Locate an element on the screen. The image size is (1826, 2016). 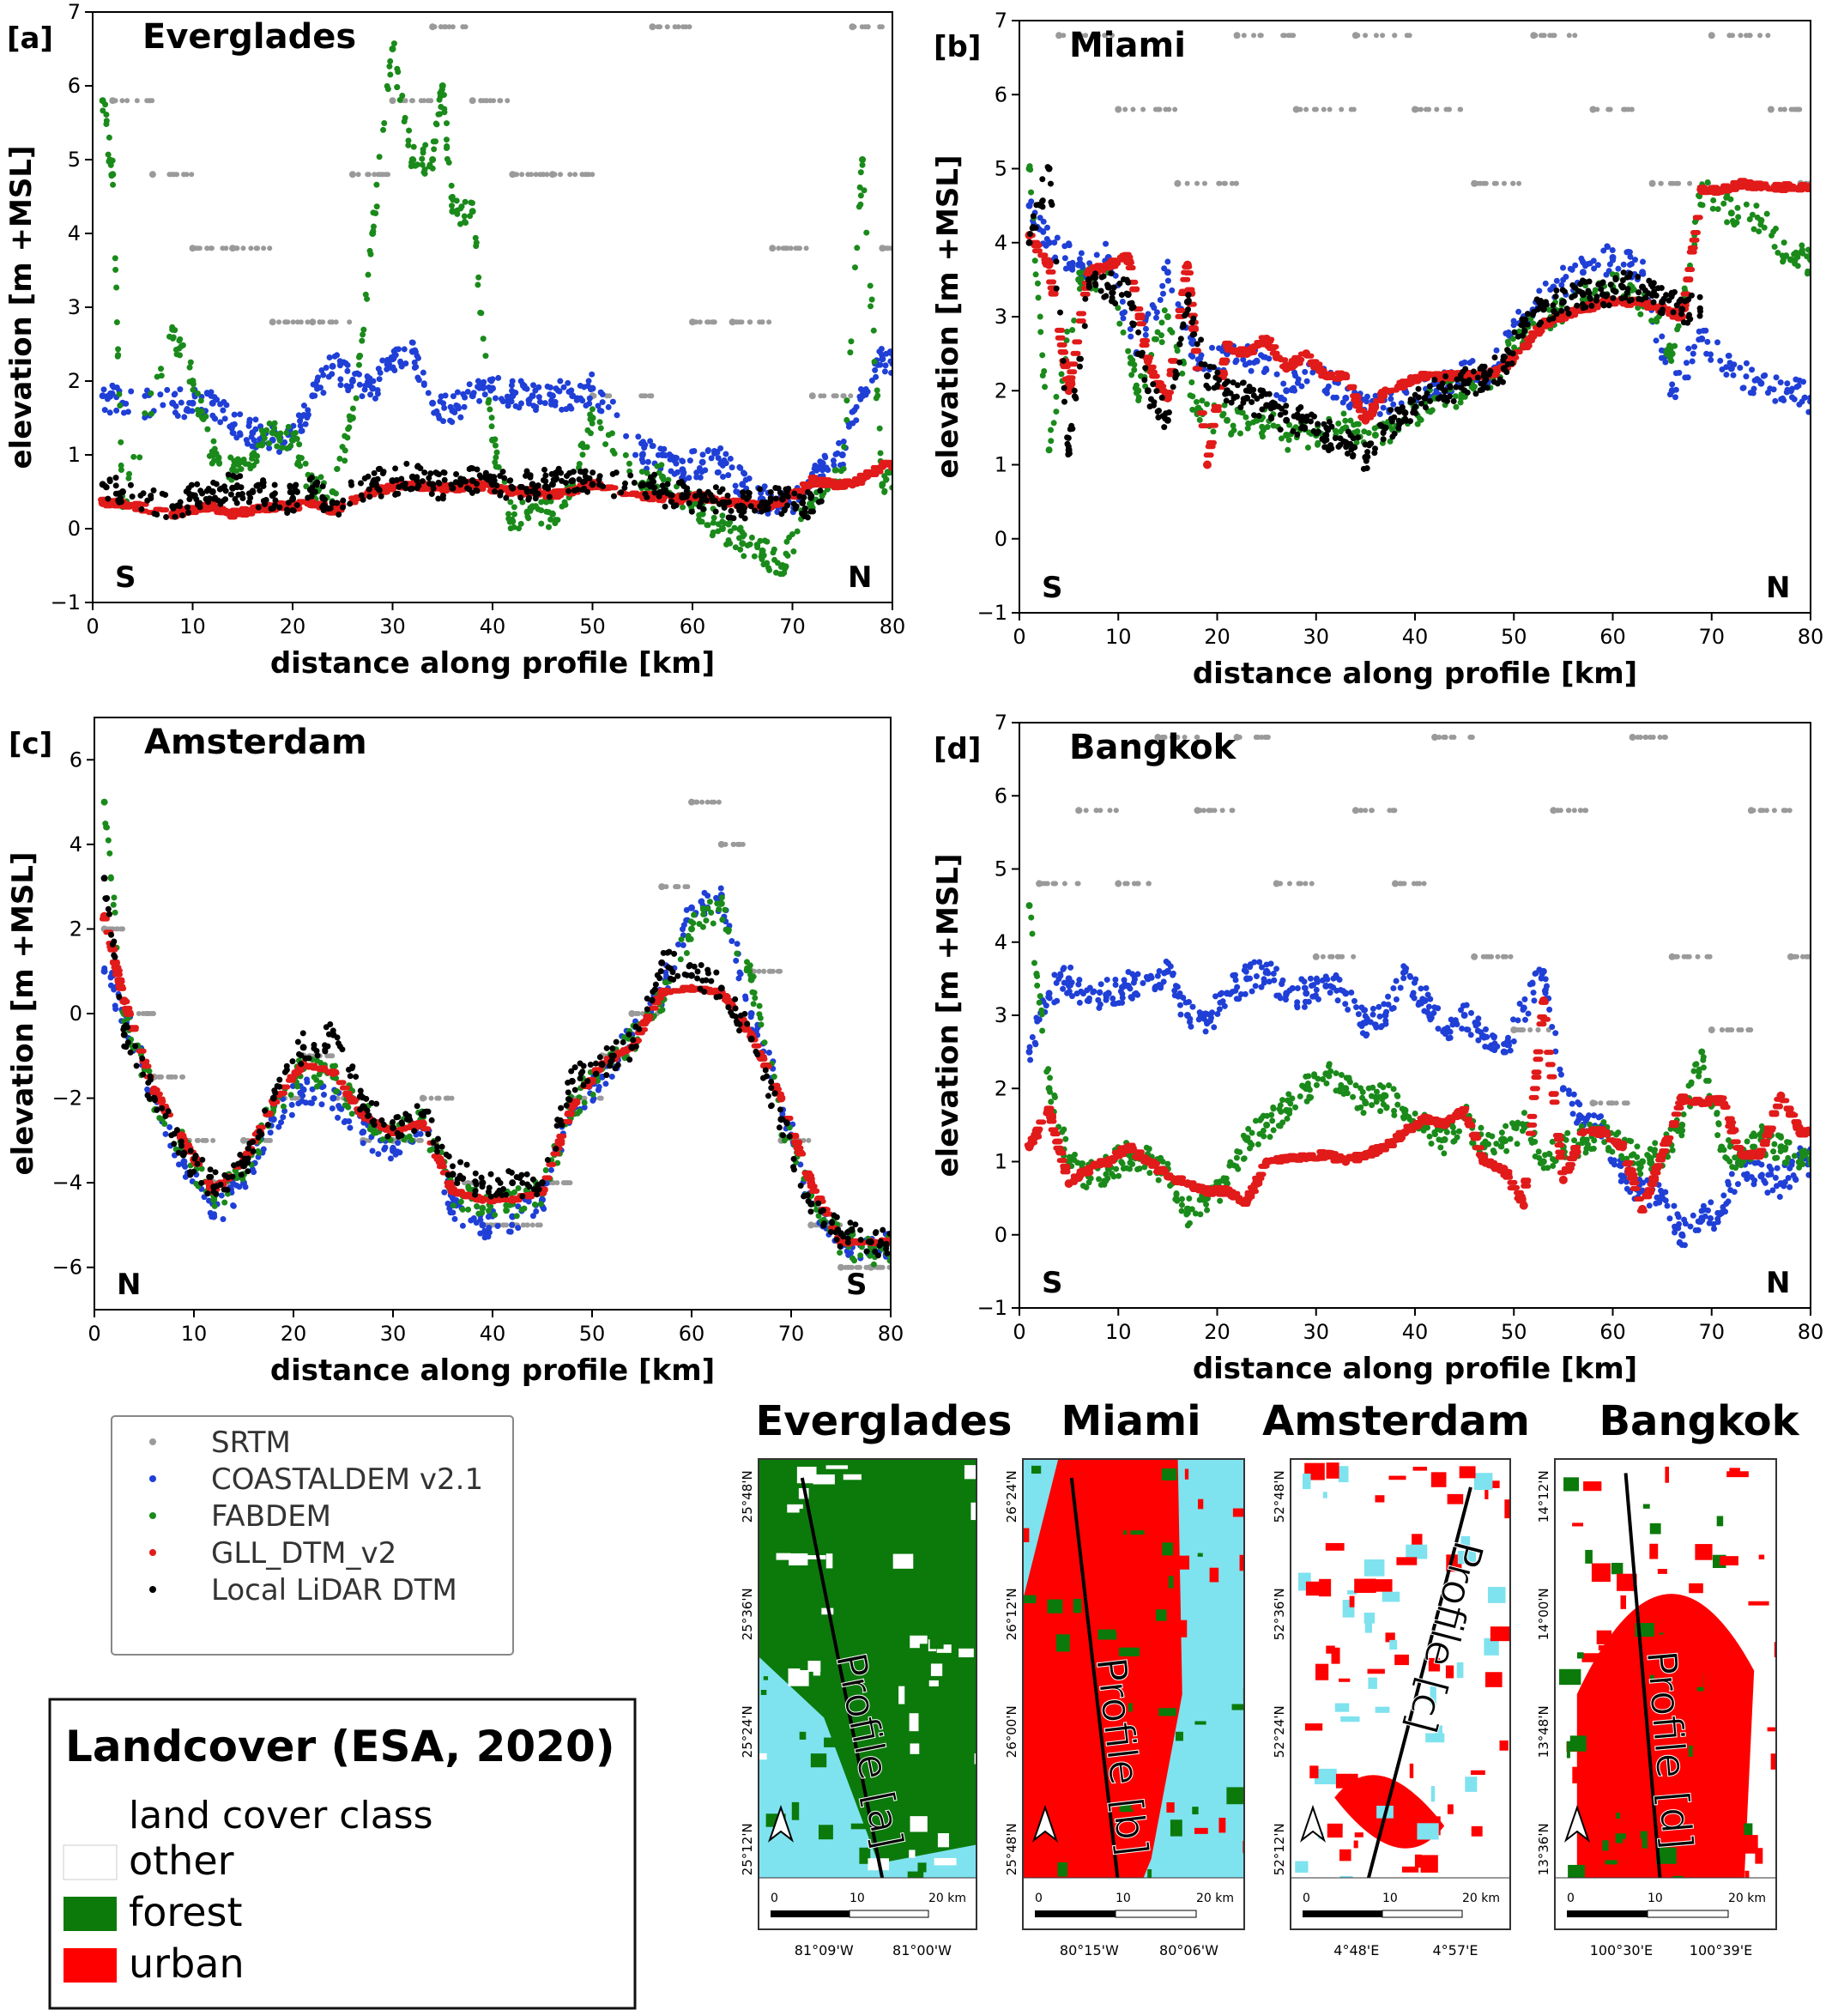
x-tick-label: 40 is located at coordinates (1415, 637).